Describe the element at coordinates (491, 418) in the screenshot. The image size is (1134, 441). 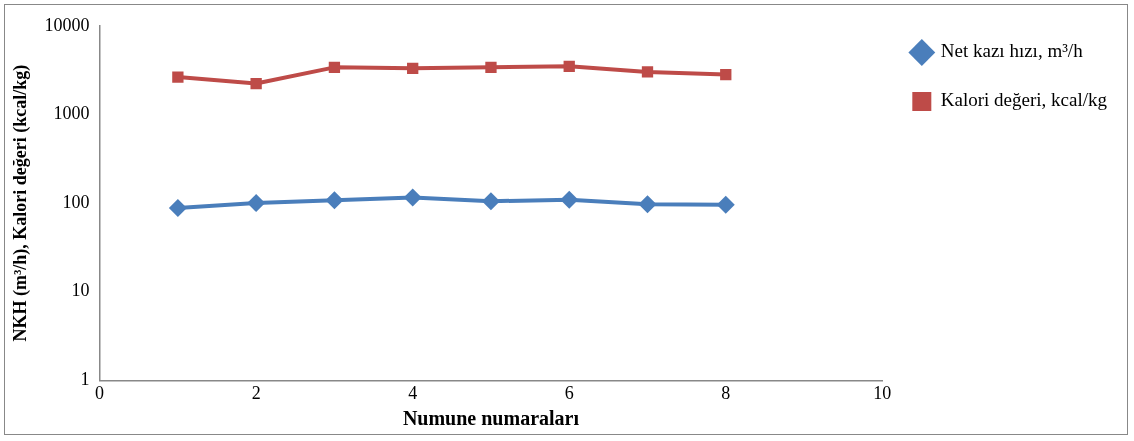
I see `x-axis-title: Numune numaraları` at that location.